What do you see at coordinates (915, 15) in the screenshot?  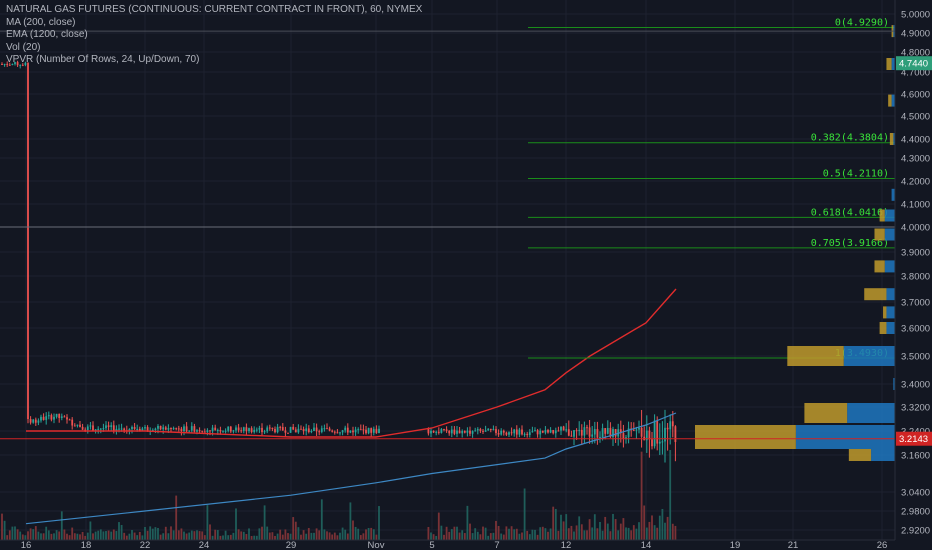 I see `price-tick-label: 5.0000` at bounding box center [915, 15].